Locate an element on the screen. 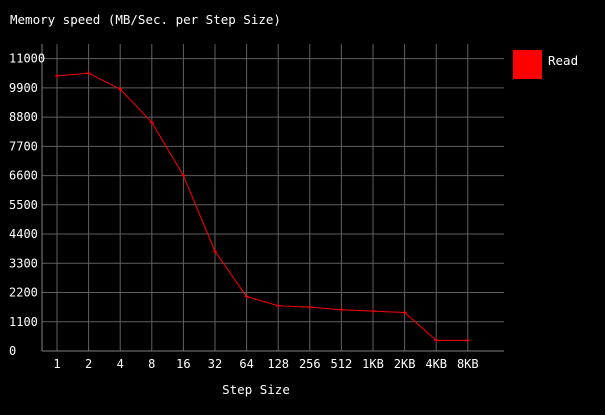 The image size is (605, 415). y-tick-label-3: 3300 is located at coordinates (23, 263).